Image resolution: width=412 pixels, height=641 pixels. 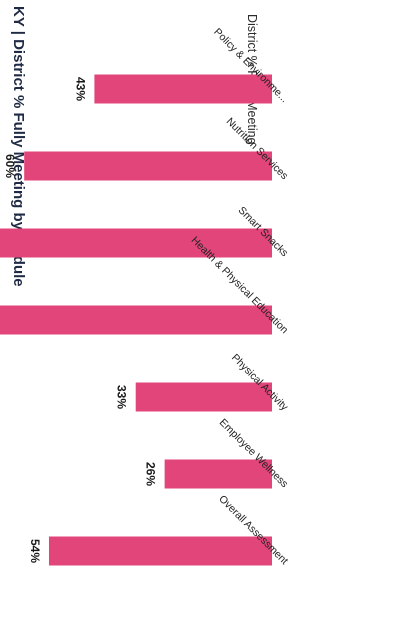 What do you see at coordinates (10, 166) in the screenshot?
I see `data-label-2: 60%` at bounding box center [10, 166].